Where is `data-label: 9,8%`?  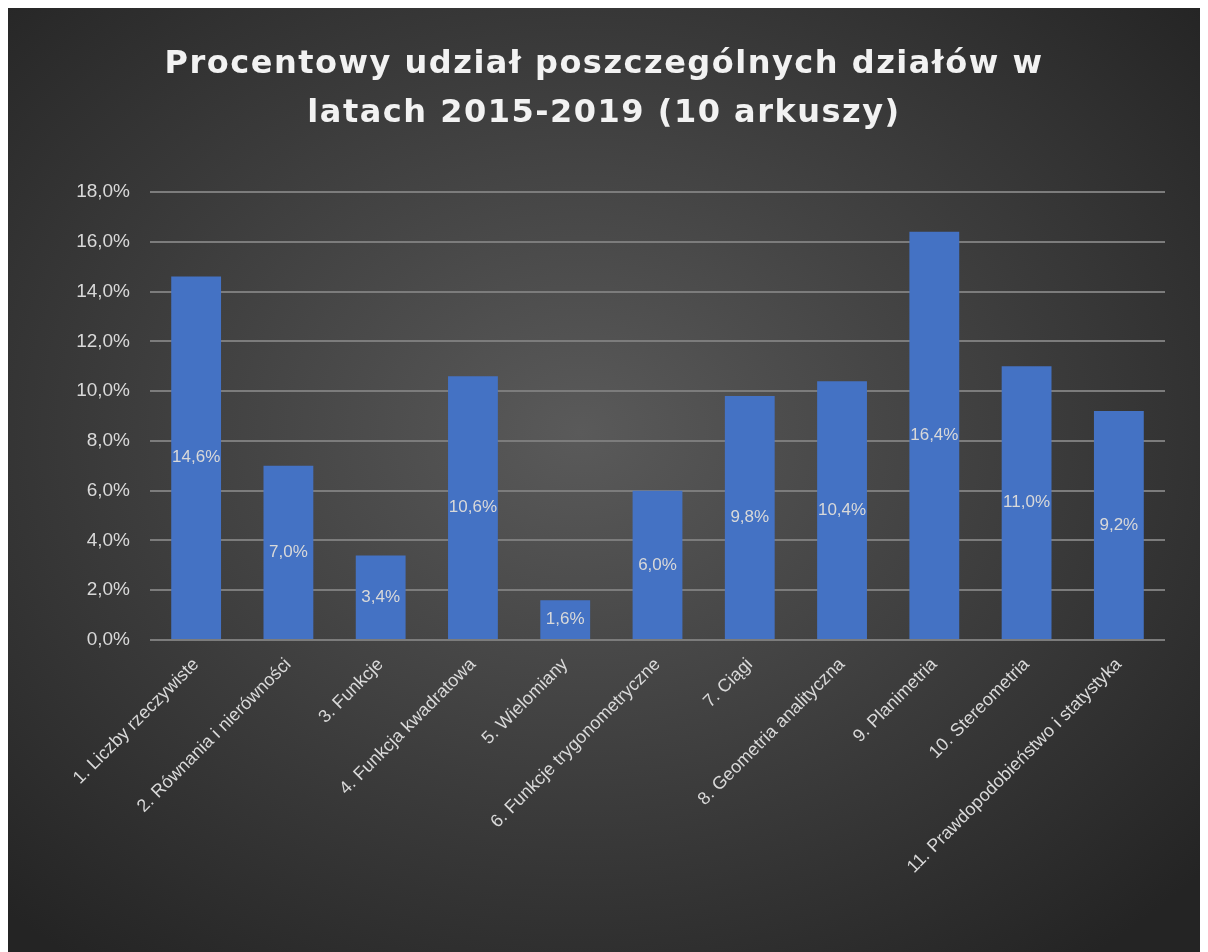
data-label: 9,8% is located at coordinates (750, 517).